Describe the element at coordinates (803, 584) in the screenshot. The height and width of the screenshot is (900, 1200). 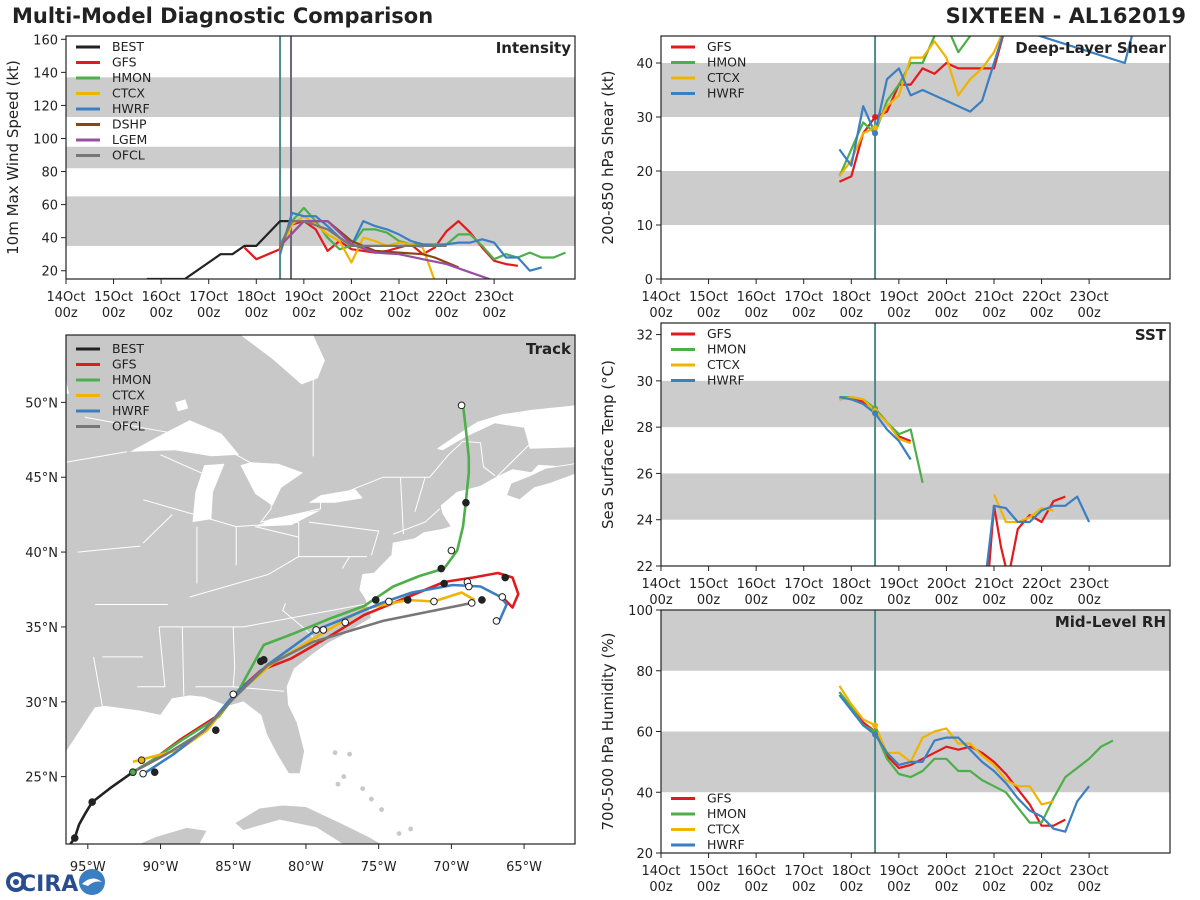
I see `sst-xtick-day-3: 17Oct` at that location.